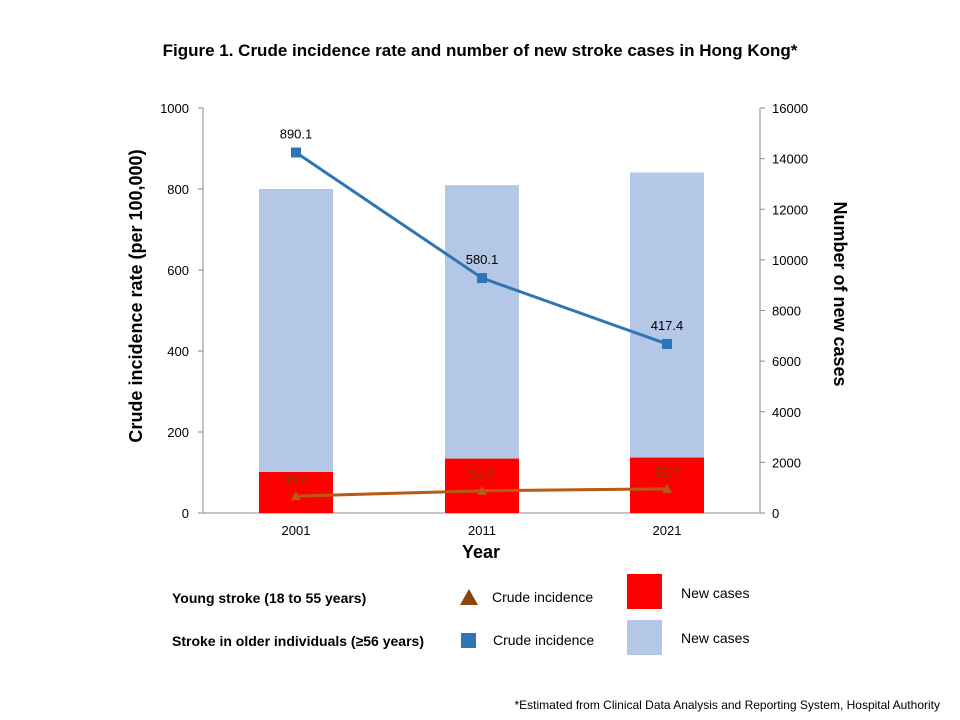 The image size is (960, 720). Describe the element at coordinates (667, 325) in the screenshot. I see `data-label-older: 417.4` at that location.